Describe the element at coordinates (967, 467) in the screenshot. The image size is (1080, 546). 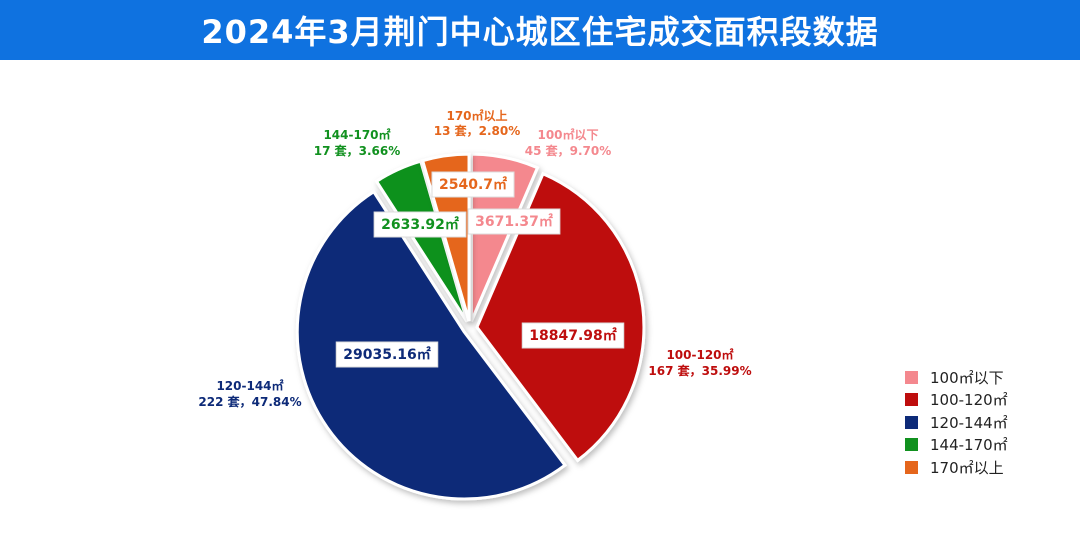
I see `legend-label-5: 170㎡以上` at that location.